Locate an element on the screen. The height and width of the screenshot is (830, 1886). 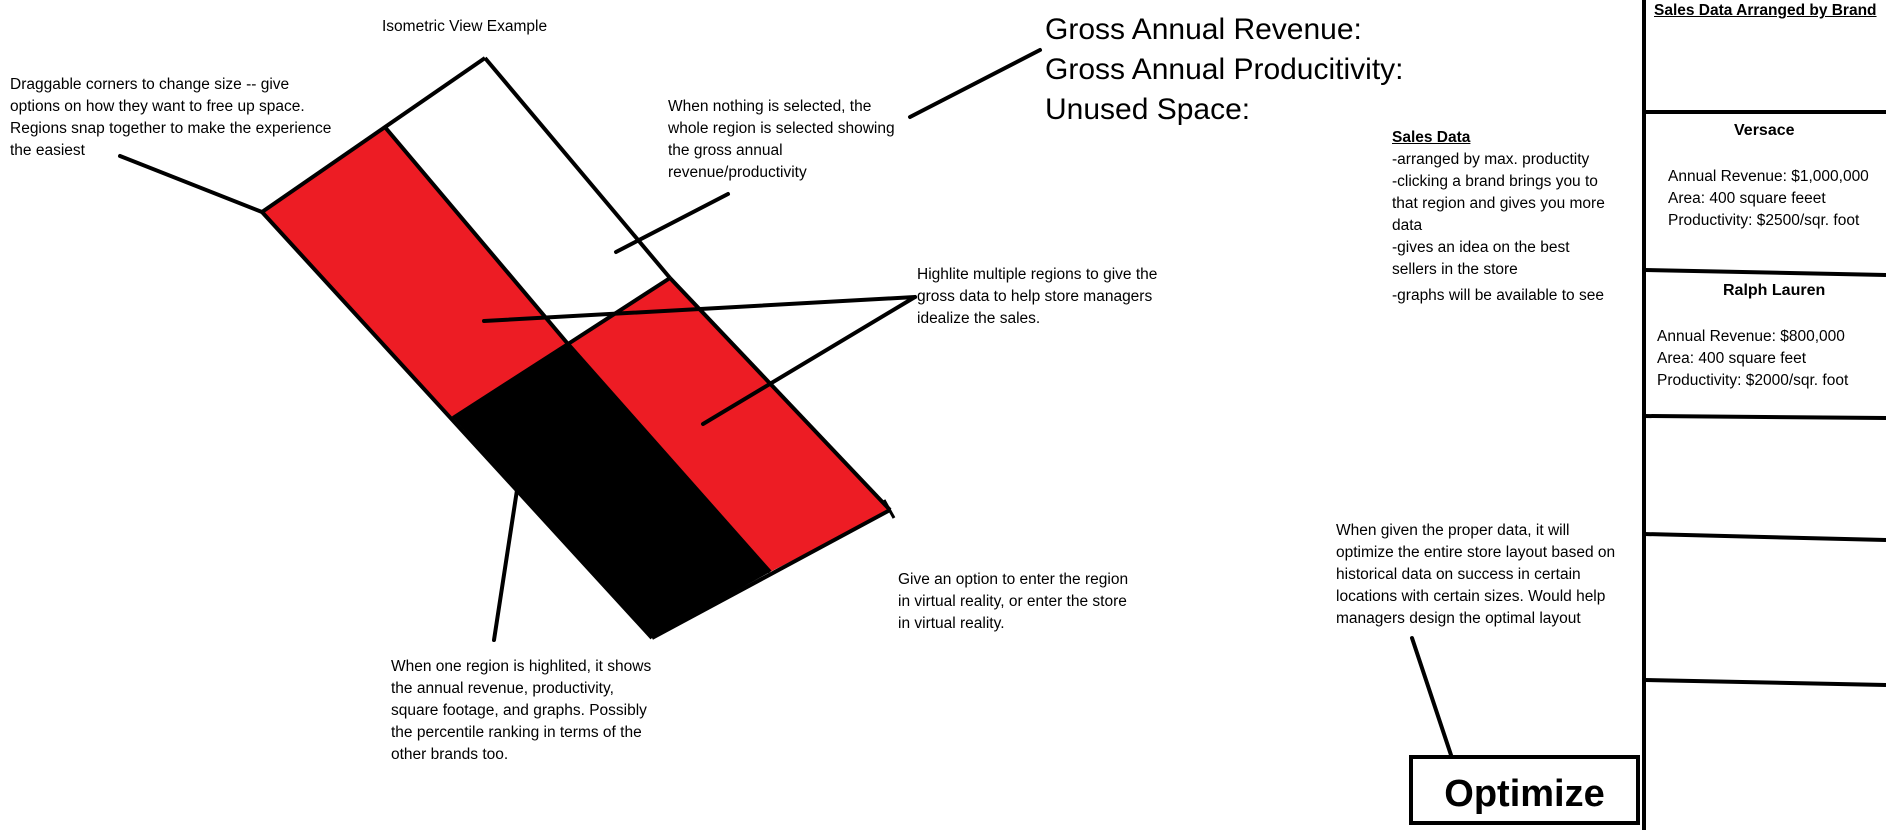
note-line: that region and gives you more is located at coordinates (1498, 203).